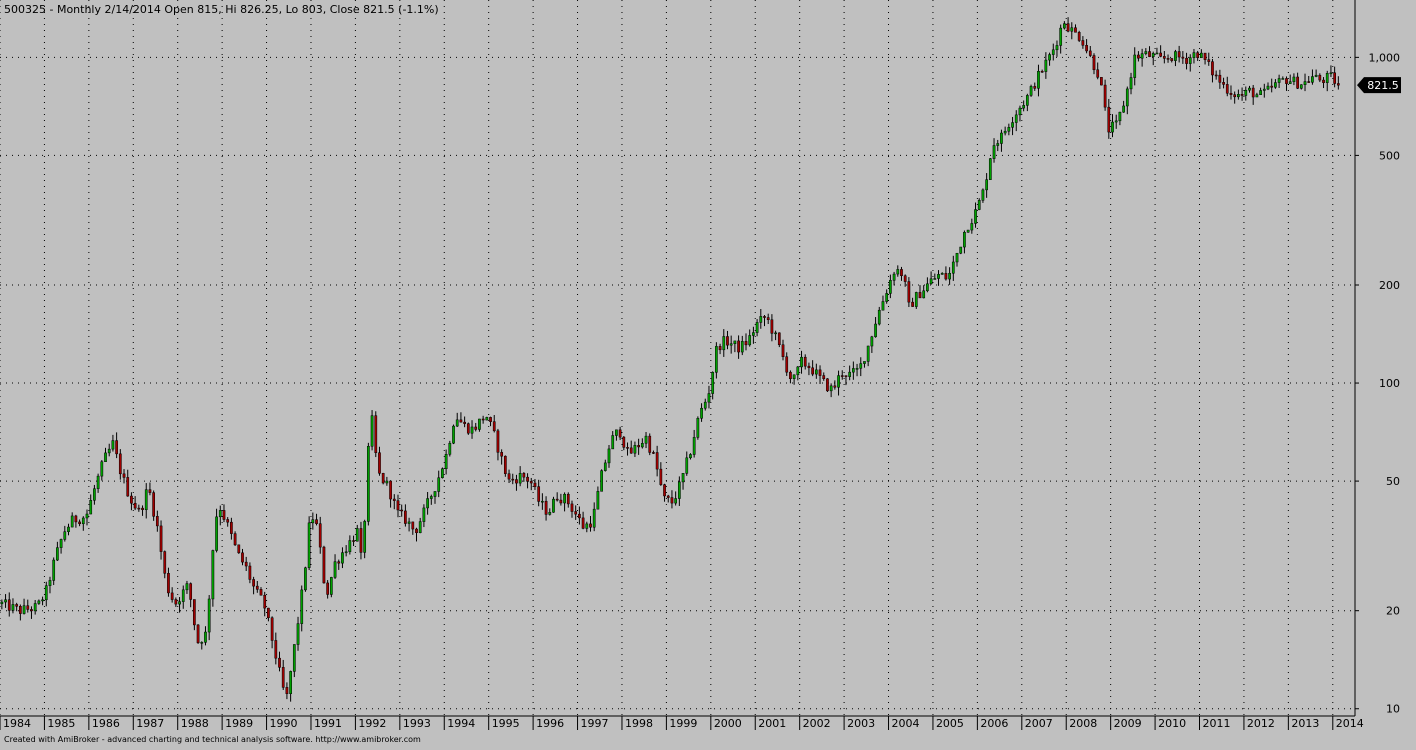 The width and height of the screenshot is (1416, 750). I want to click on x-tick-label: 2005, so click(950, 723).